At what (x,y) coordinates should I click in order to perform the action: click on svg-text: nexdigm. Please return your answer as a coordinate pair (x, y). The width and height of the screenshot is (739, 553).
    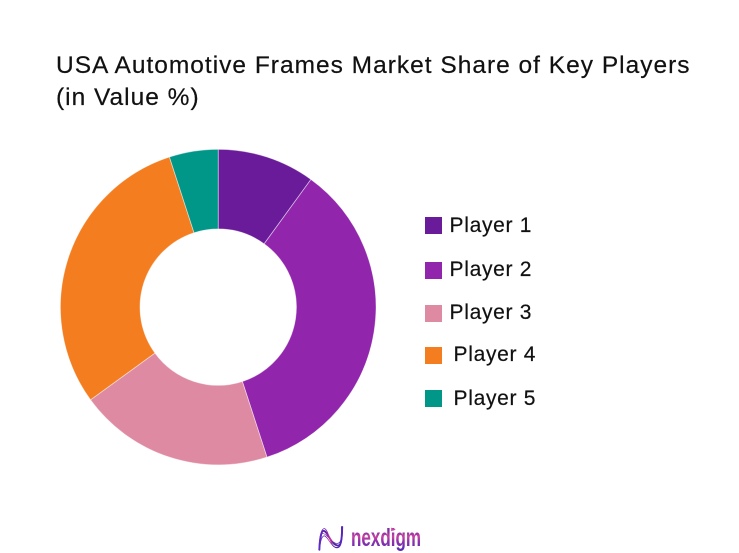
    Looking at the image, I should click on (386, 538).